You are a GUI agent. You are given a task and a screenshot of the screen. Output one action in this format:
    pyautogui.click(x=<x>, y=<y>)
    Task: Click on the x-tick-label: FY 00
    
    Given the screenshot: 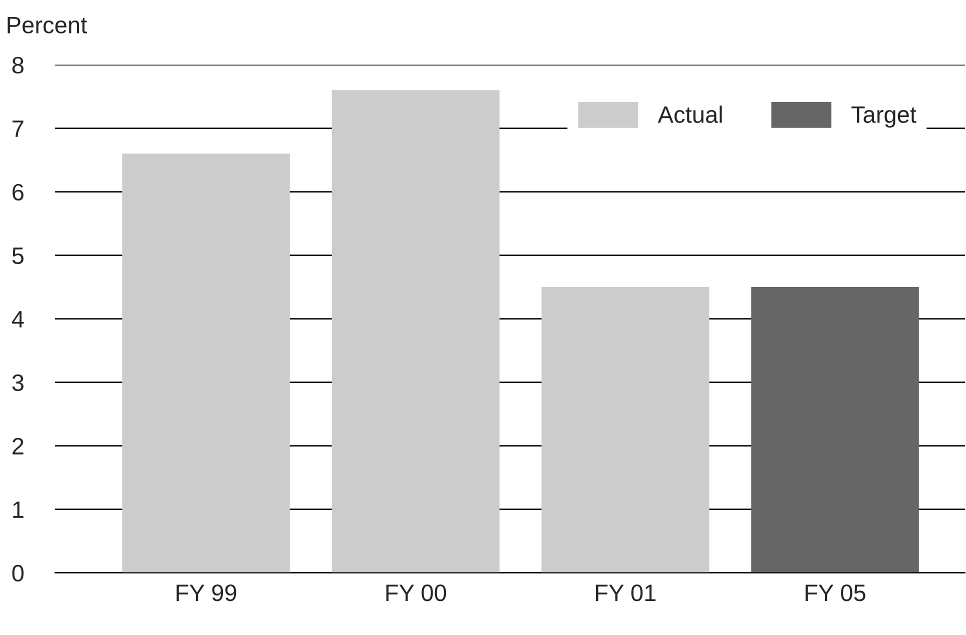 What is the action you would take?
    pyautogui.click(x=416, y=593)
    